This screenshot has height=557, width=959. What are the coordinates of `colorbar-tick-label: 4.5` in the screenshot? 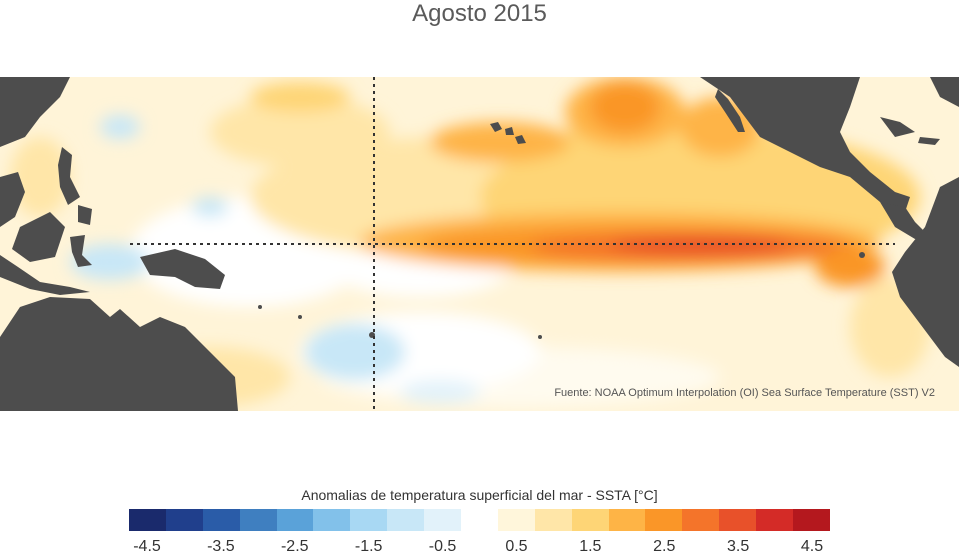 It's located at (812, 546).